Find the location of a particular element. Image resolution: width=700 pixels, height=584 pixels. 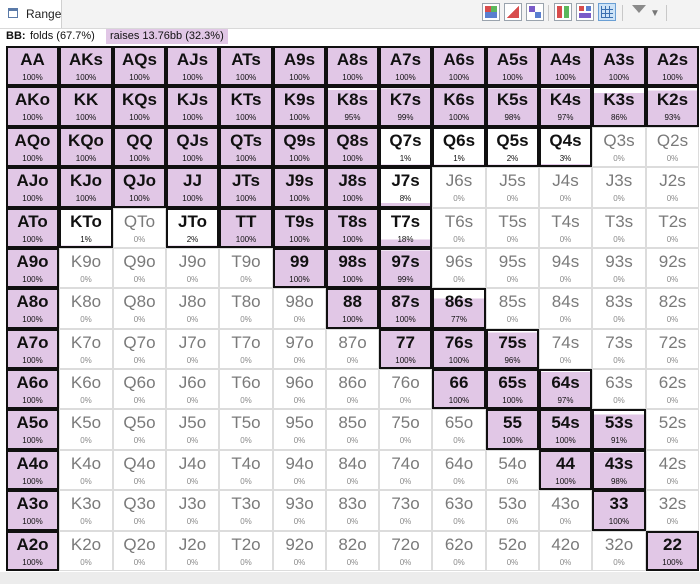

hand-cell: J7o 0% is located at coordinates (192, 349).